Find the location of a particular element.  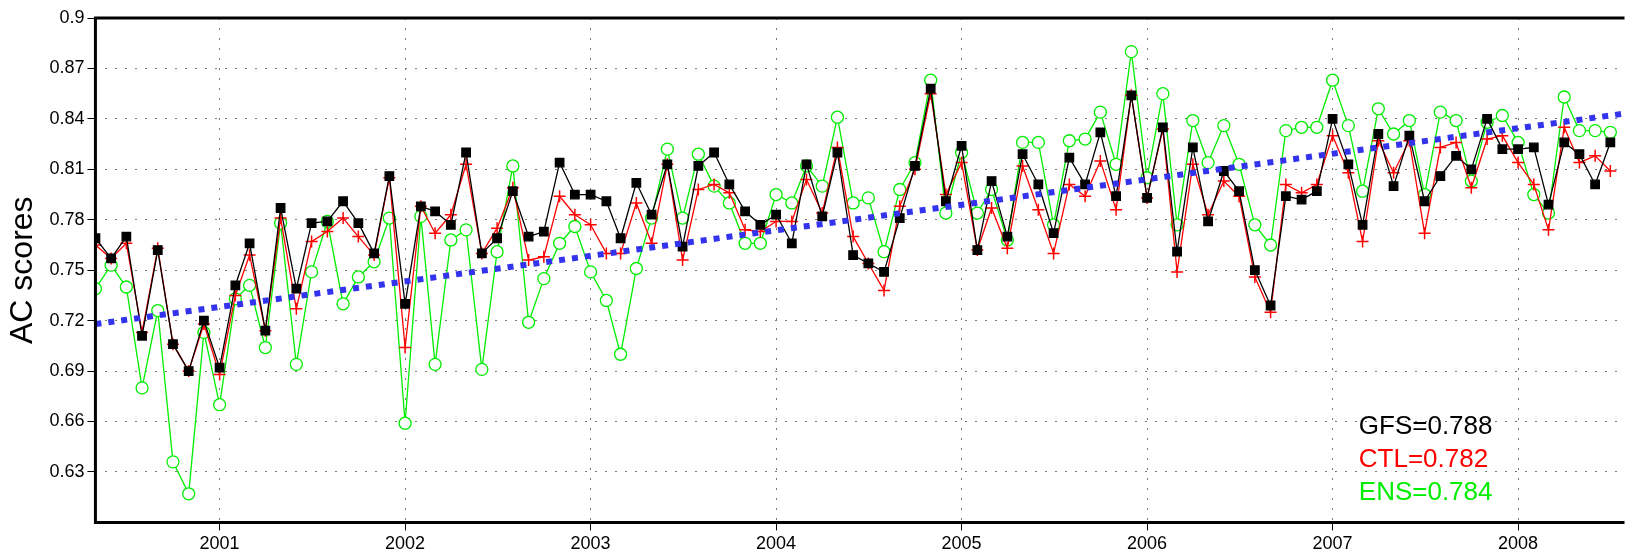

y-tick-label: 0.63 is located at coordinates (67, 470).